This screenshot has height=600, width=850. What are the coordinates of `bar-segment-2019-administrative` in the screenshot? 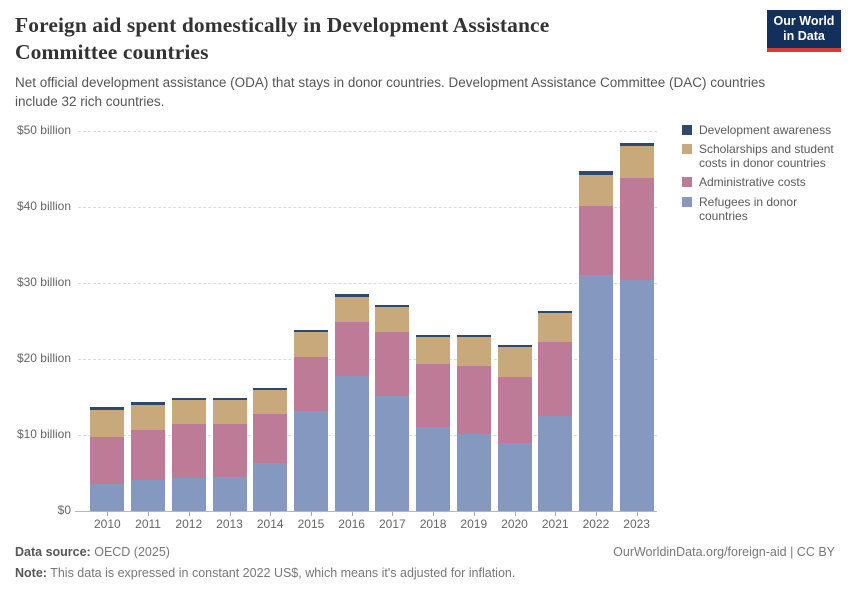 It's located at (473, 400).